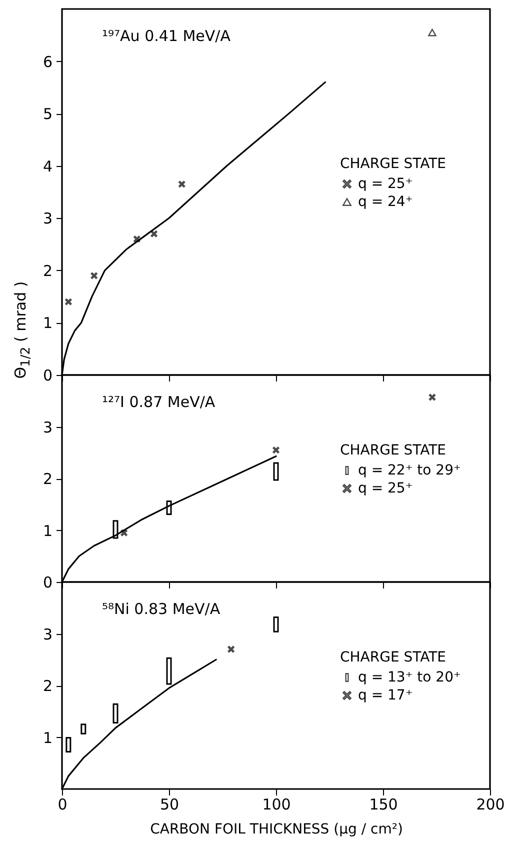 Image resolution: width=511 pixels, height=847 pixels. I want to click on x-tick-label: 0, so click(63, 805).